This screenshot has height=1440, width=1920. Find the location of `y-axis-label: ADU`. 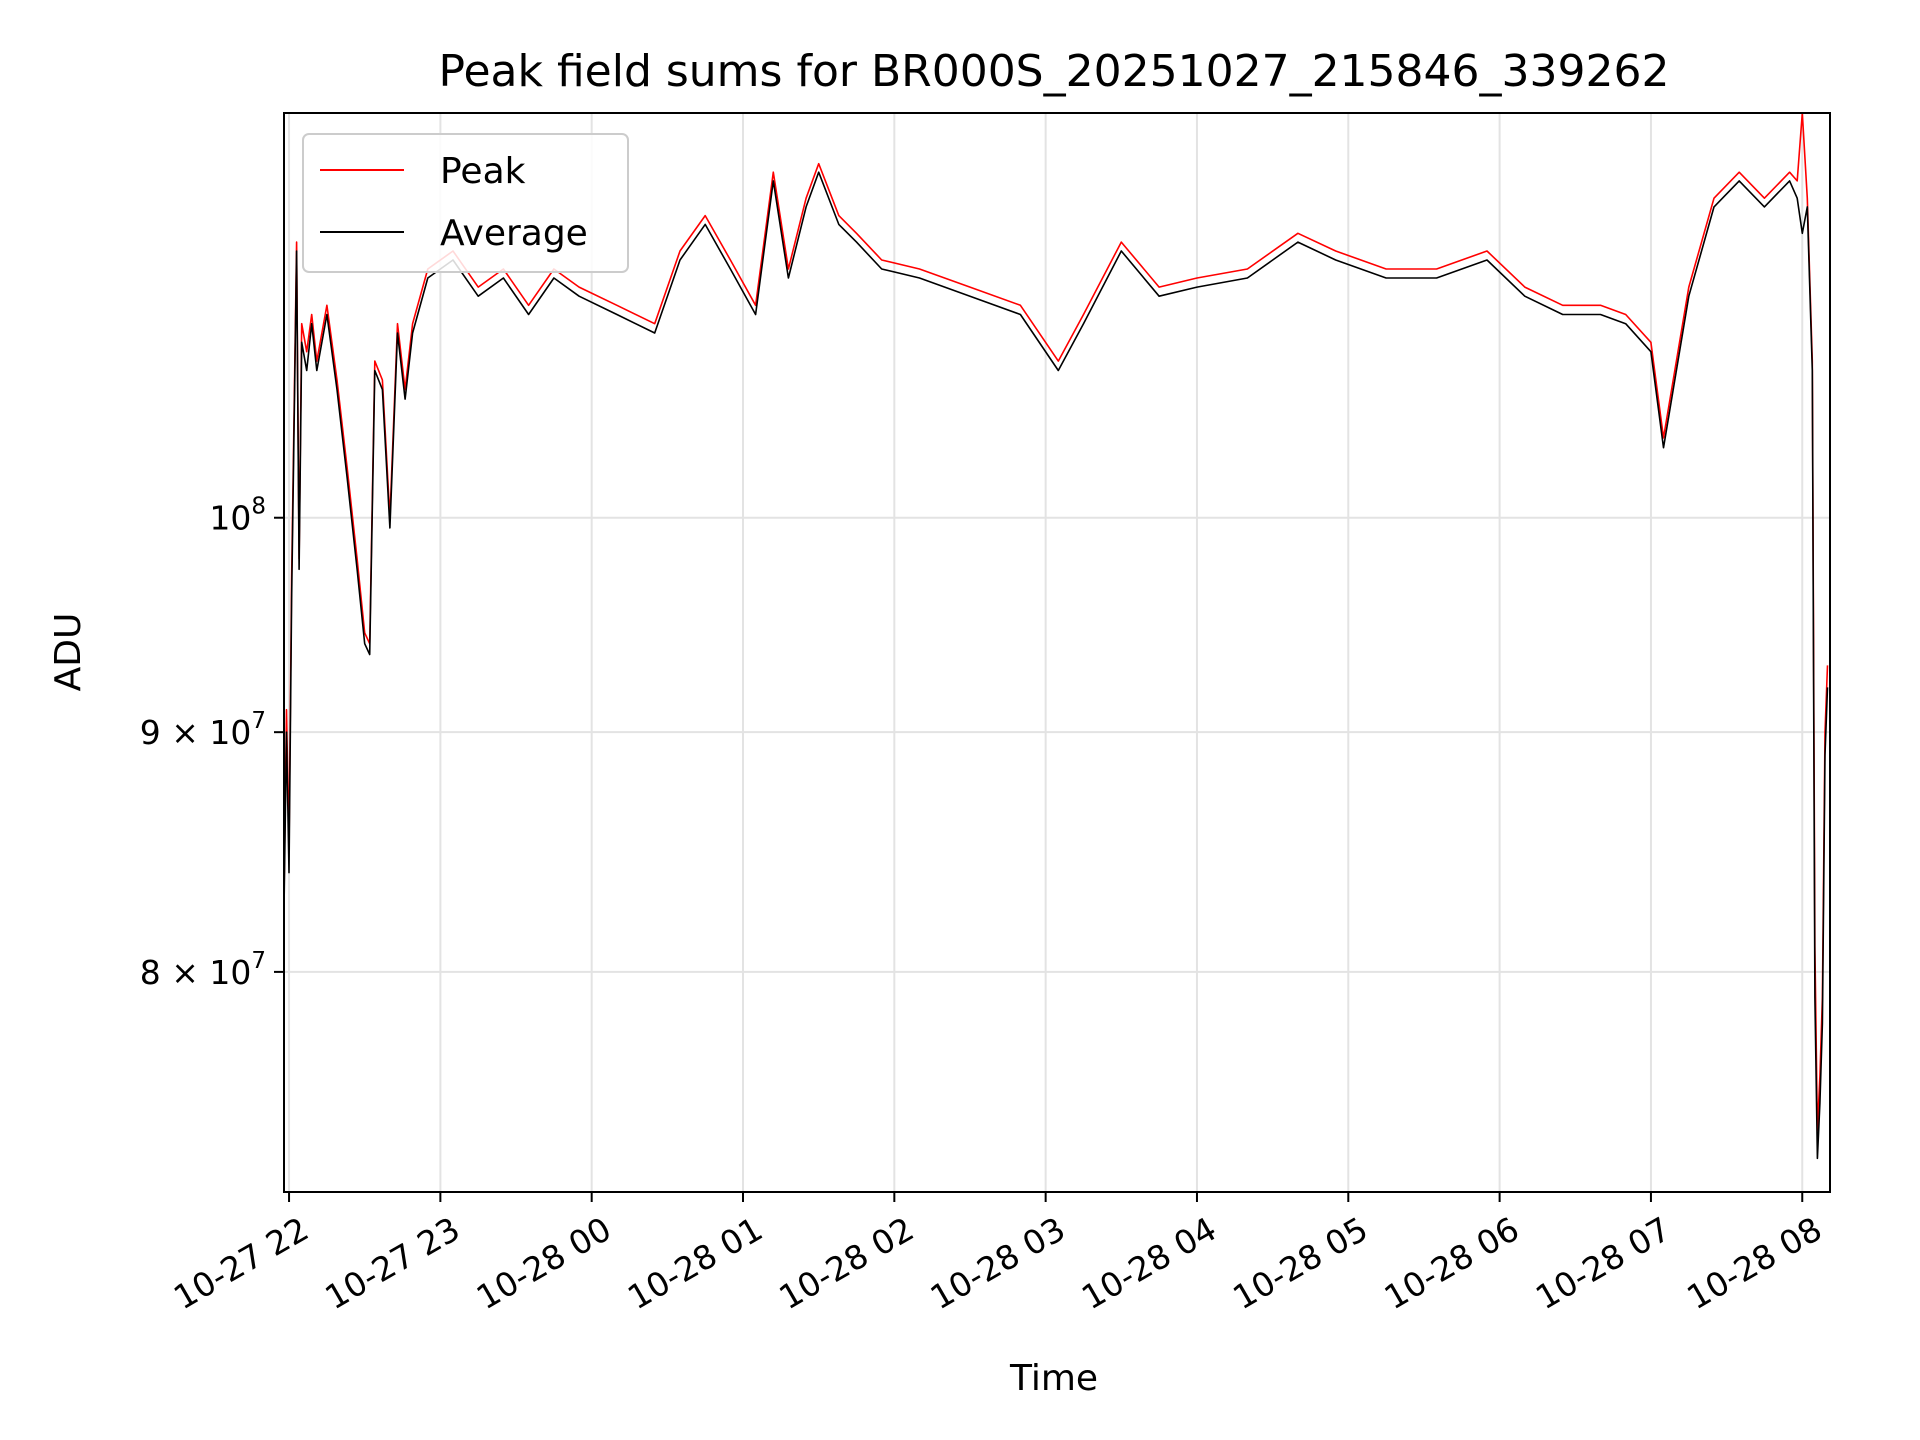

y-axis-label: ADU is located at coordinates (68, 652).